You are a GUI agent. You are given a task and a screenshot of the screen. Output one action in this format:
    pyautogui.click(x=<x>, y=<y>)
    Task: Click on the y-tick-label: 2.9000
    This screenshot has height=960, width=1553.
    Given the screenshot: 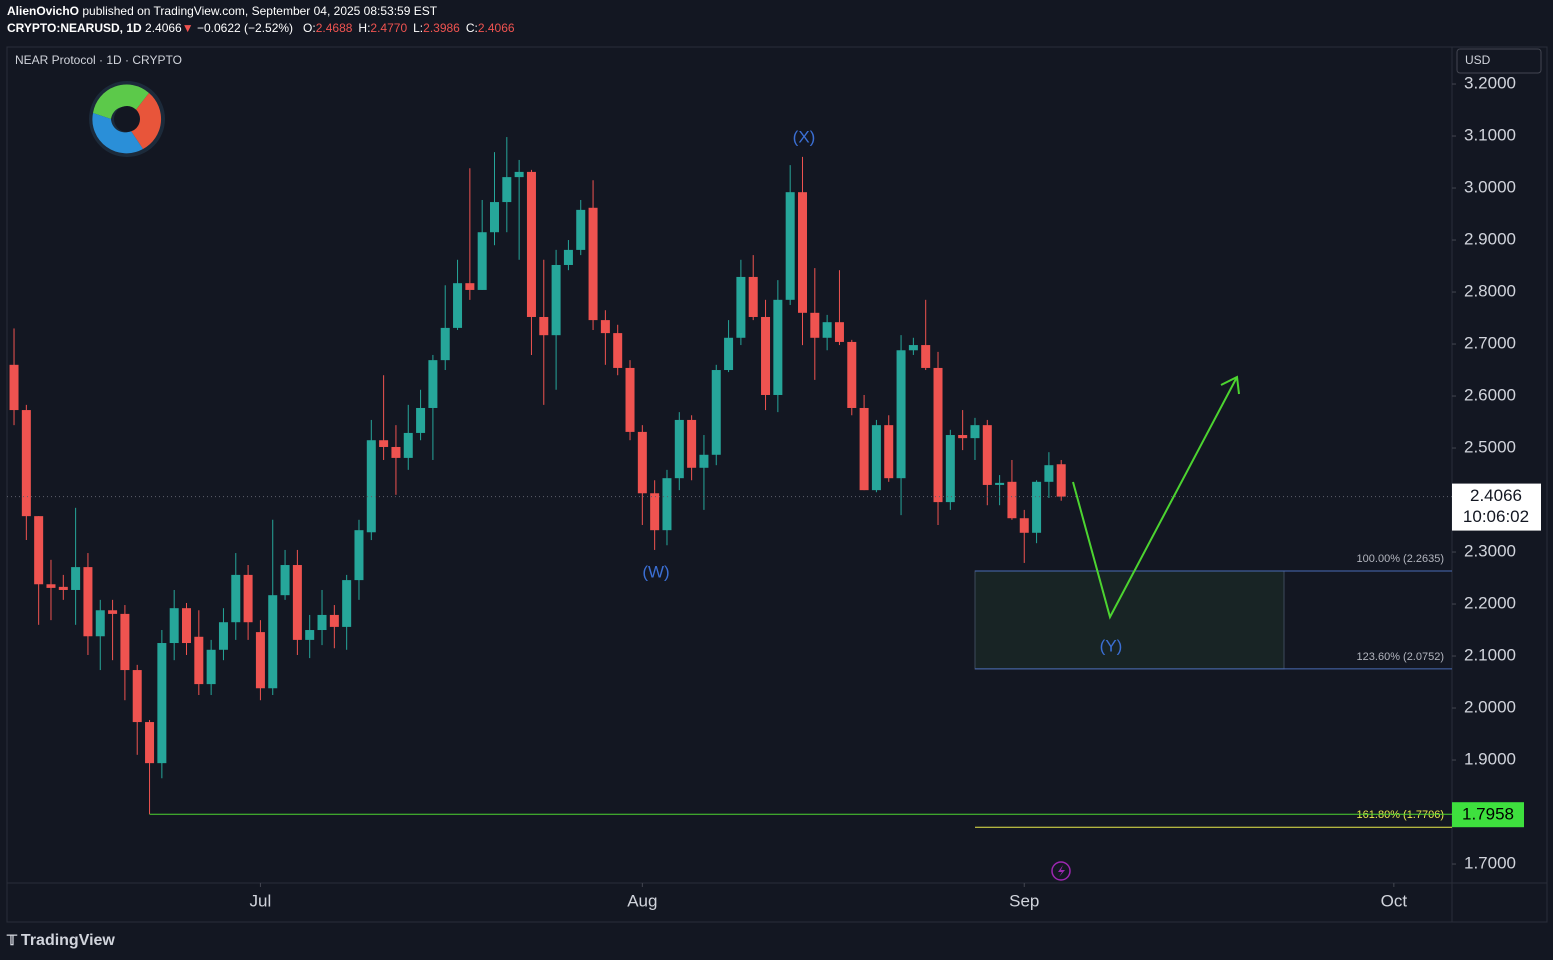 What is the action you would take?
    pyautogui.click(x=1490, y=239)
    